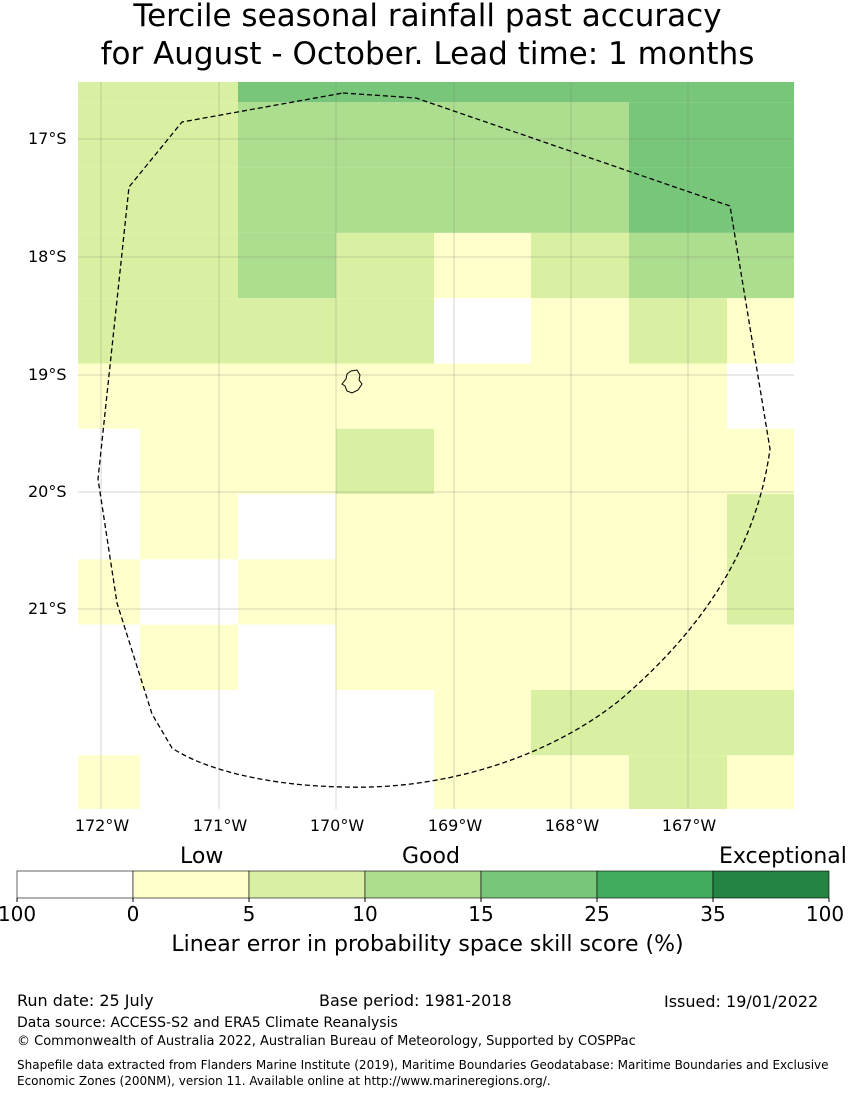 Image resolution: width=855 pixels, height=1095 pixels. Describe the element at coordinates (783, 856) in the screenshot. I see `colorbar-category-exceptional: Exceptional` at that location.